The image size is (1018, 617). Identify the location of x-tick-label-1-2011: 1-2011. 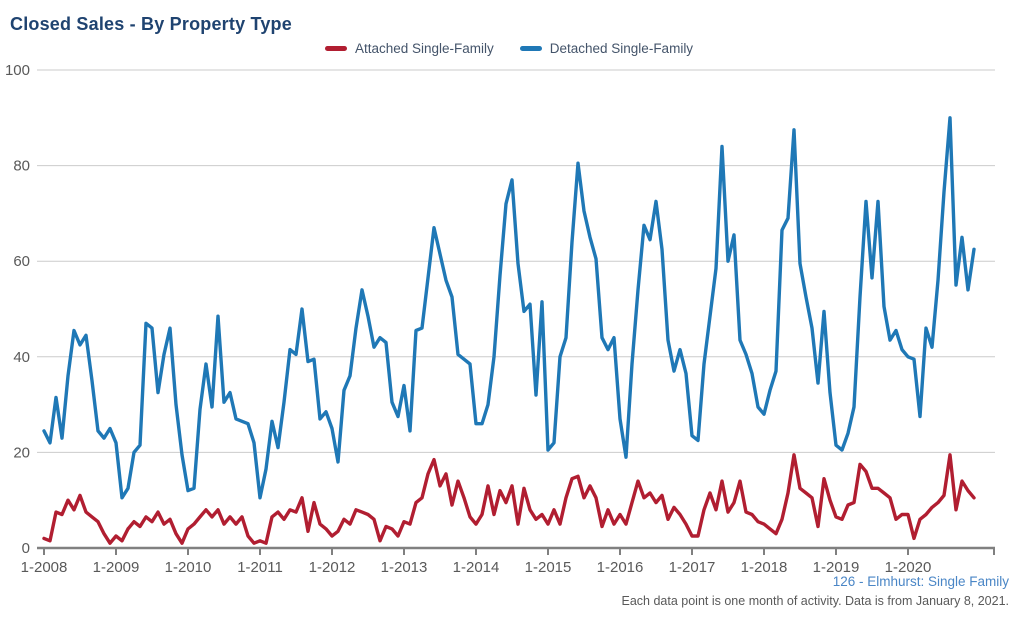
(260, 567).